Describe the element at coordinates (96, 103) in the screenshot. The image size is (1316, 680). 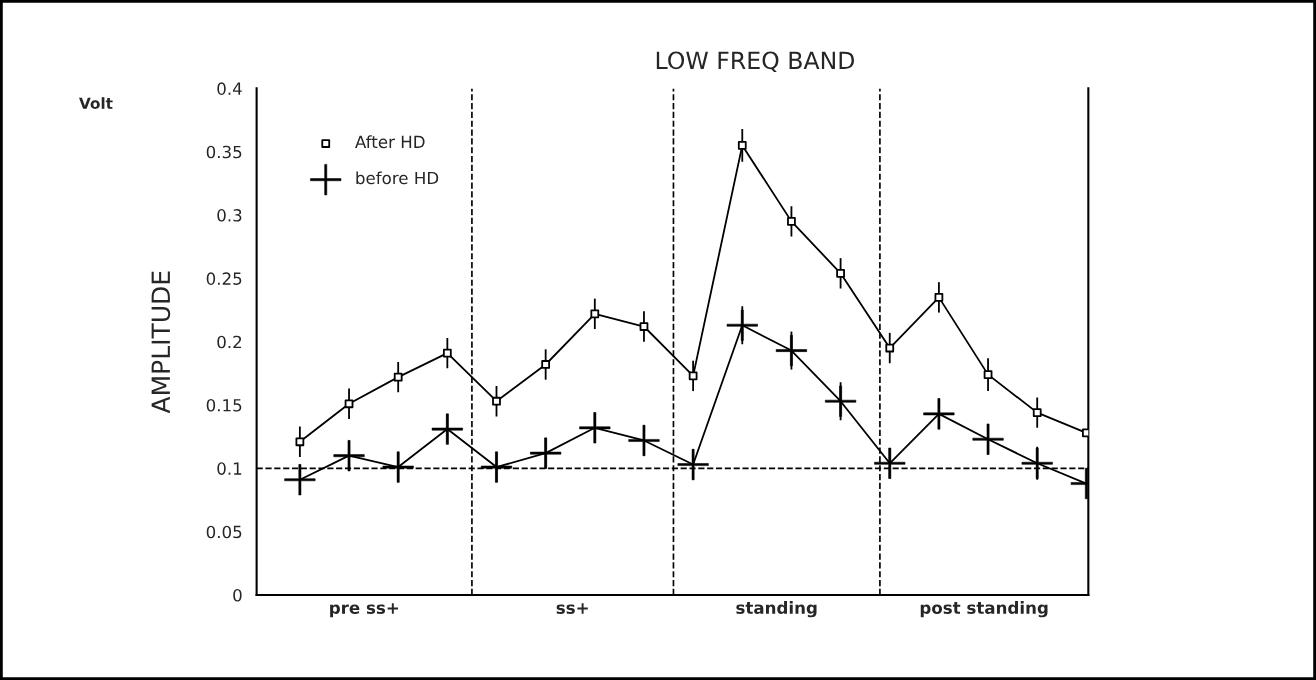
I see `text: Volt` at that location.